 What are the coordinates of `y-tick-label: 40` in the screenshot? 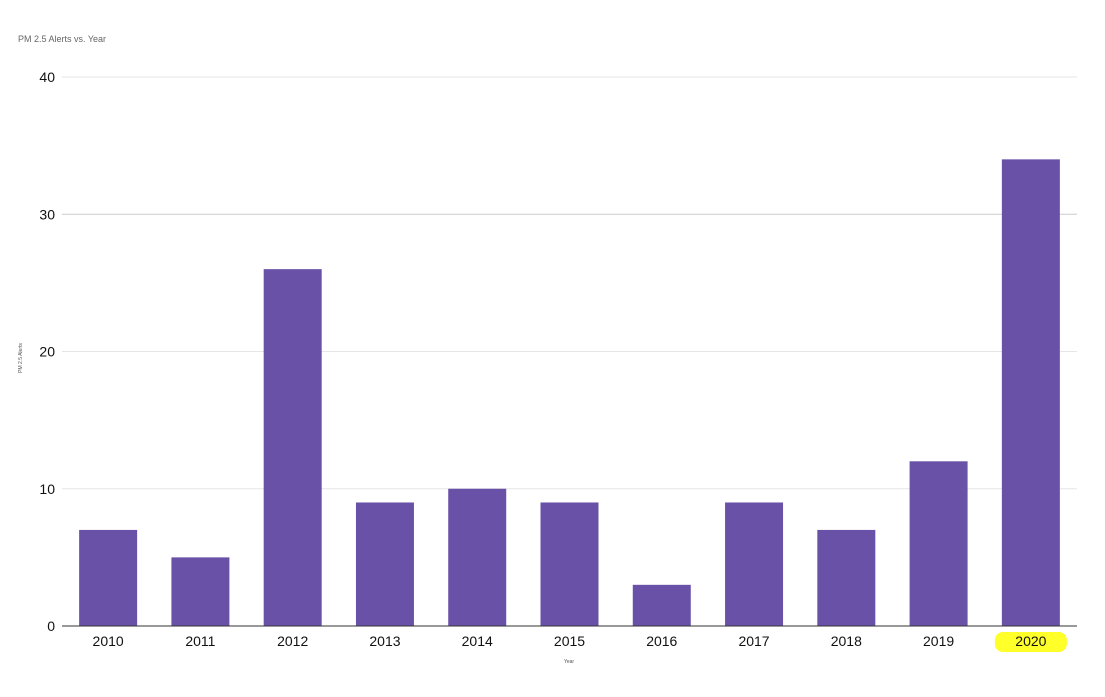 It's located at (47, 77).